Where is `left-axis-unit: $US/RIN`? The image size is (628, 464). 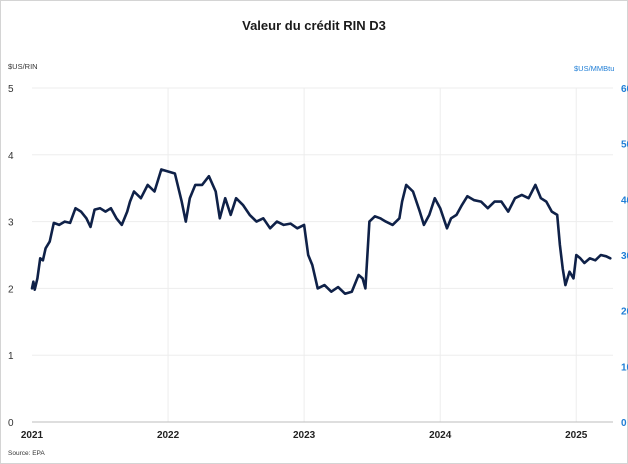
left-axis-unit: $US/RIN is located at coordinates (23, 66).